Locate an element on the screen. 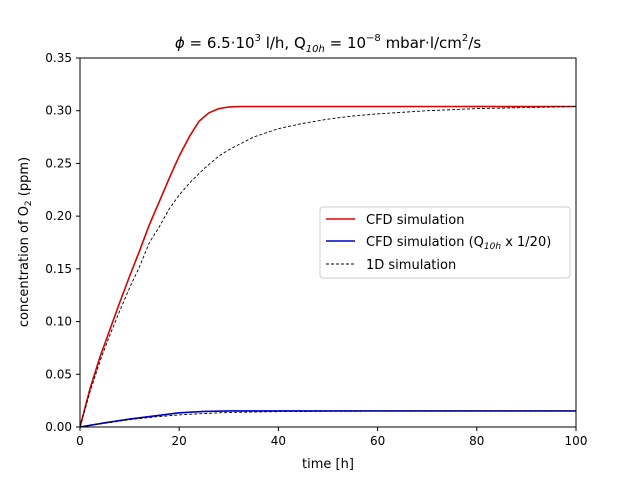 The height and width of the screenshot is (480, 640). legend-label-cfd-scaled-sub: 10h is located at coordinates (492, 247).